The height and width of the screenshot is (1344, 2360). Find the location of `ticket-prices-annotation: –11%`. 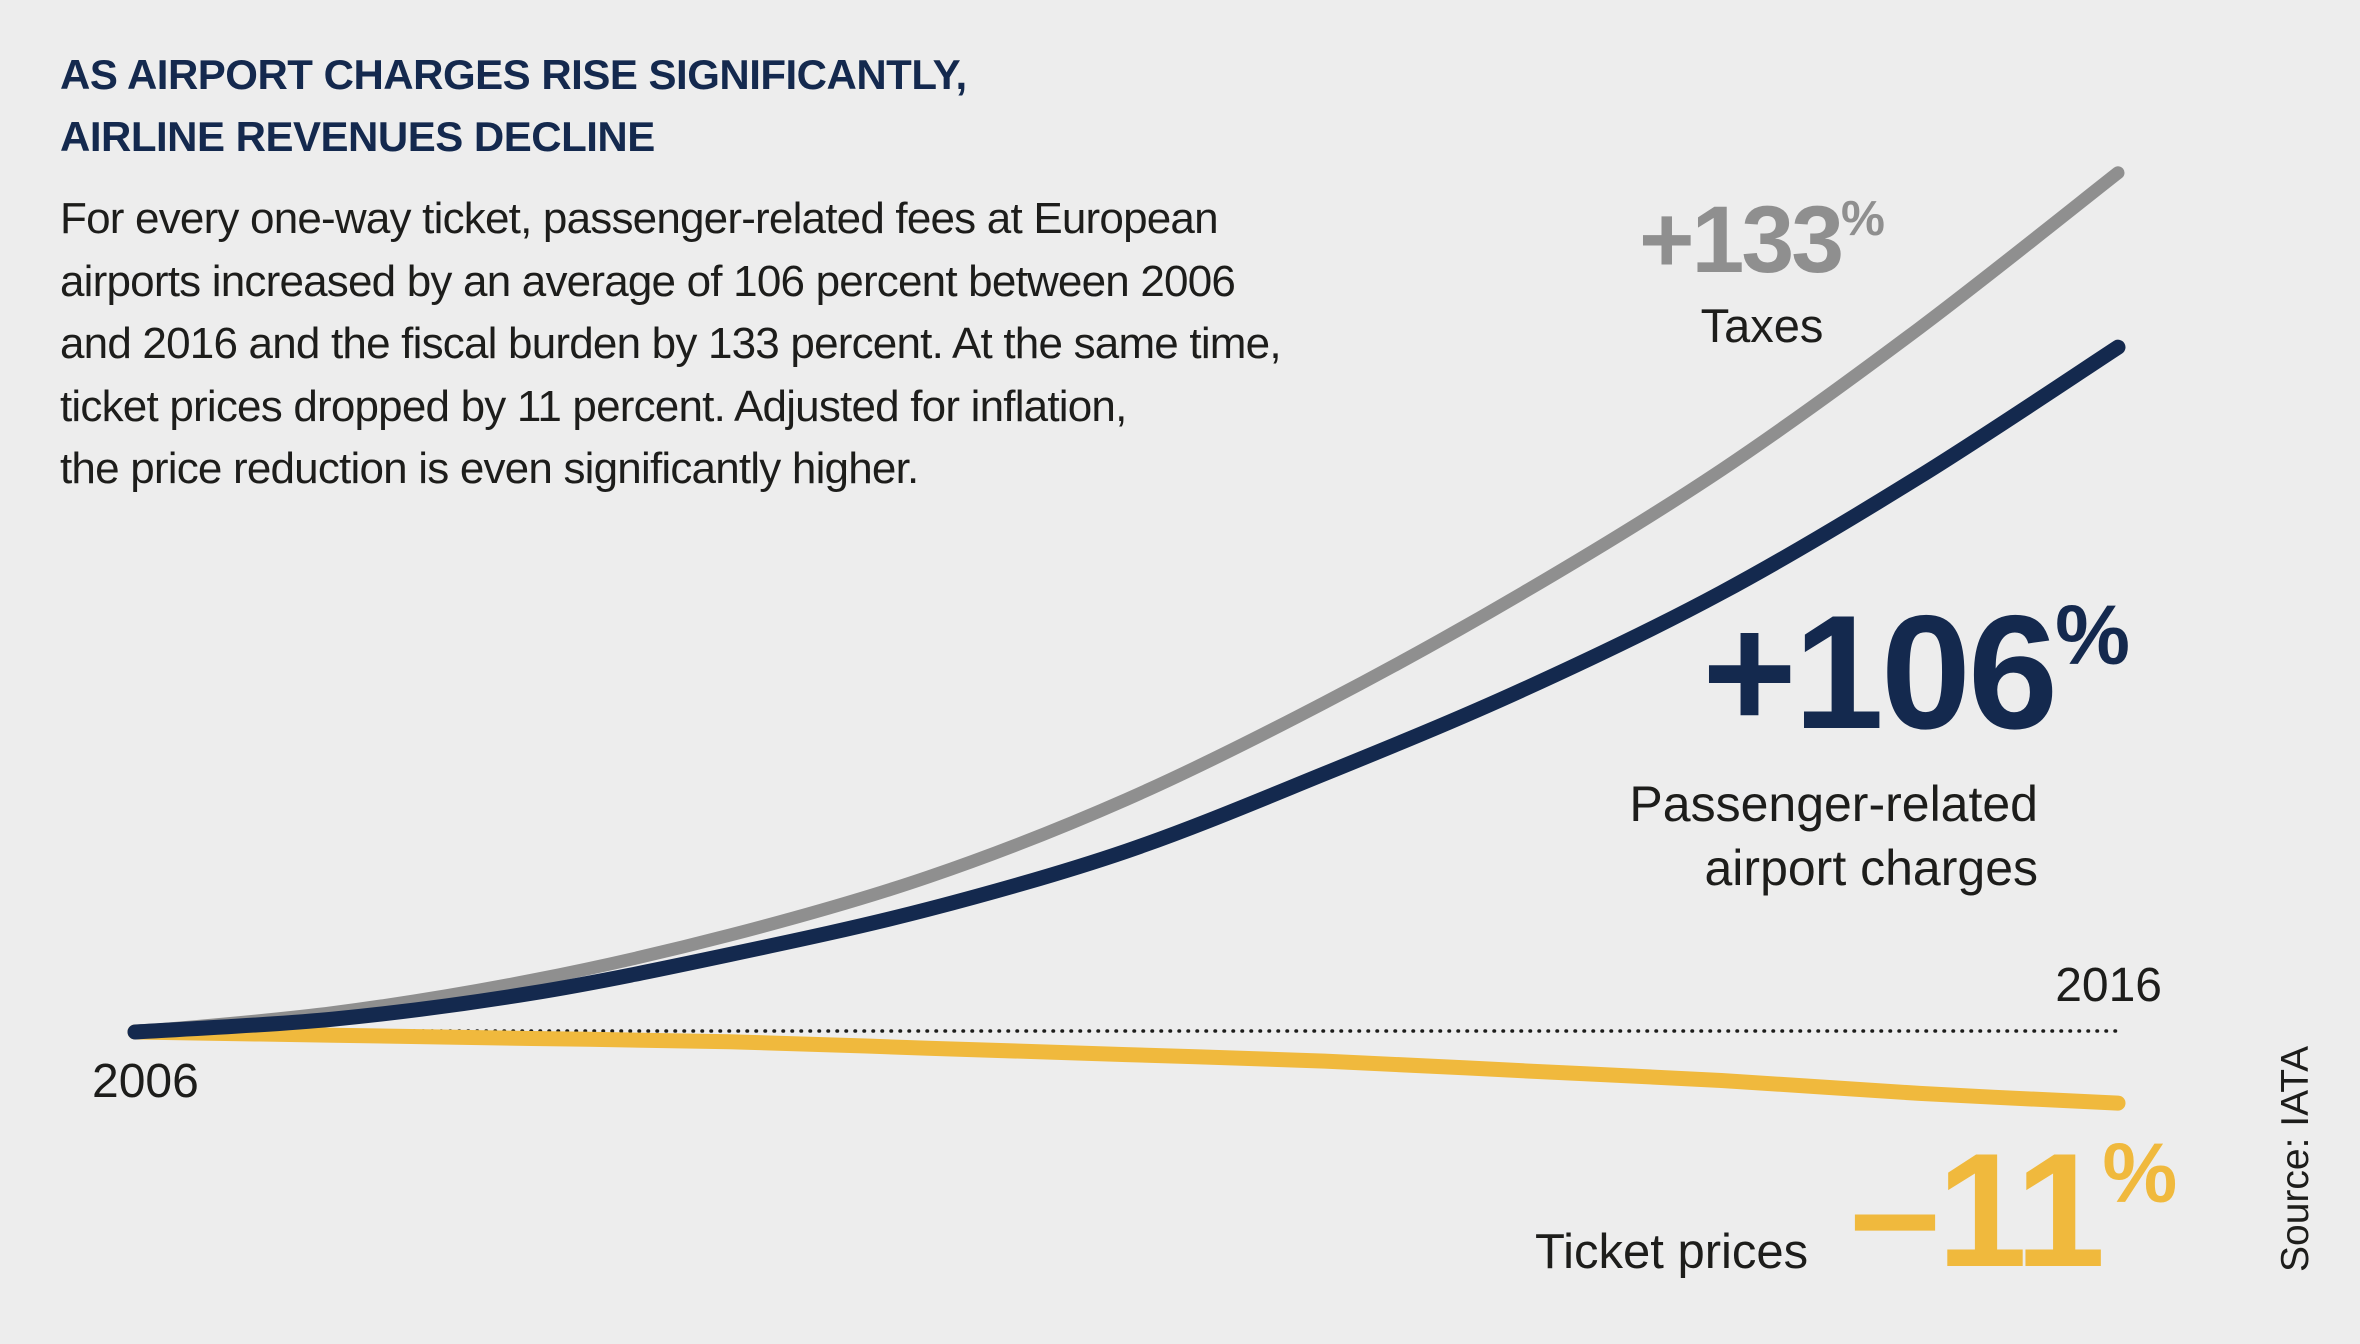

ticket-prices-annotation: –11% is located at coordinates (2013, 1211).